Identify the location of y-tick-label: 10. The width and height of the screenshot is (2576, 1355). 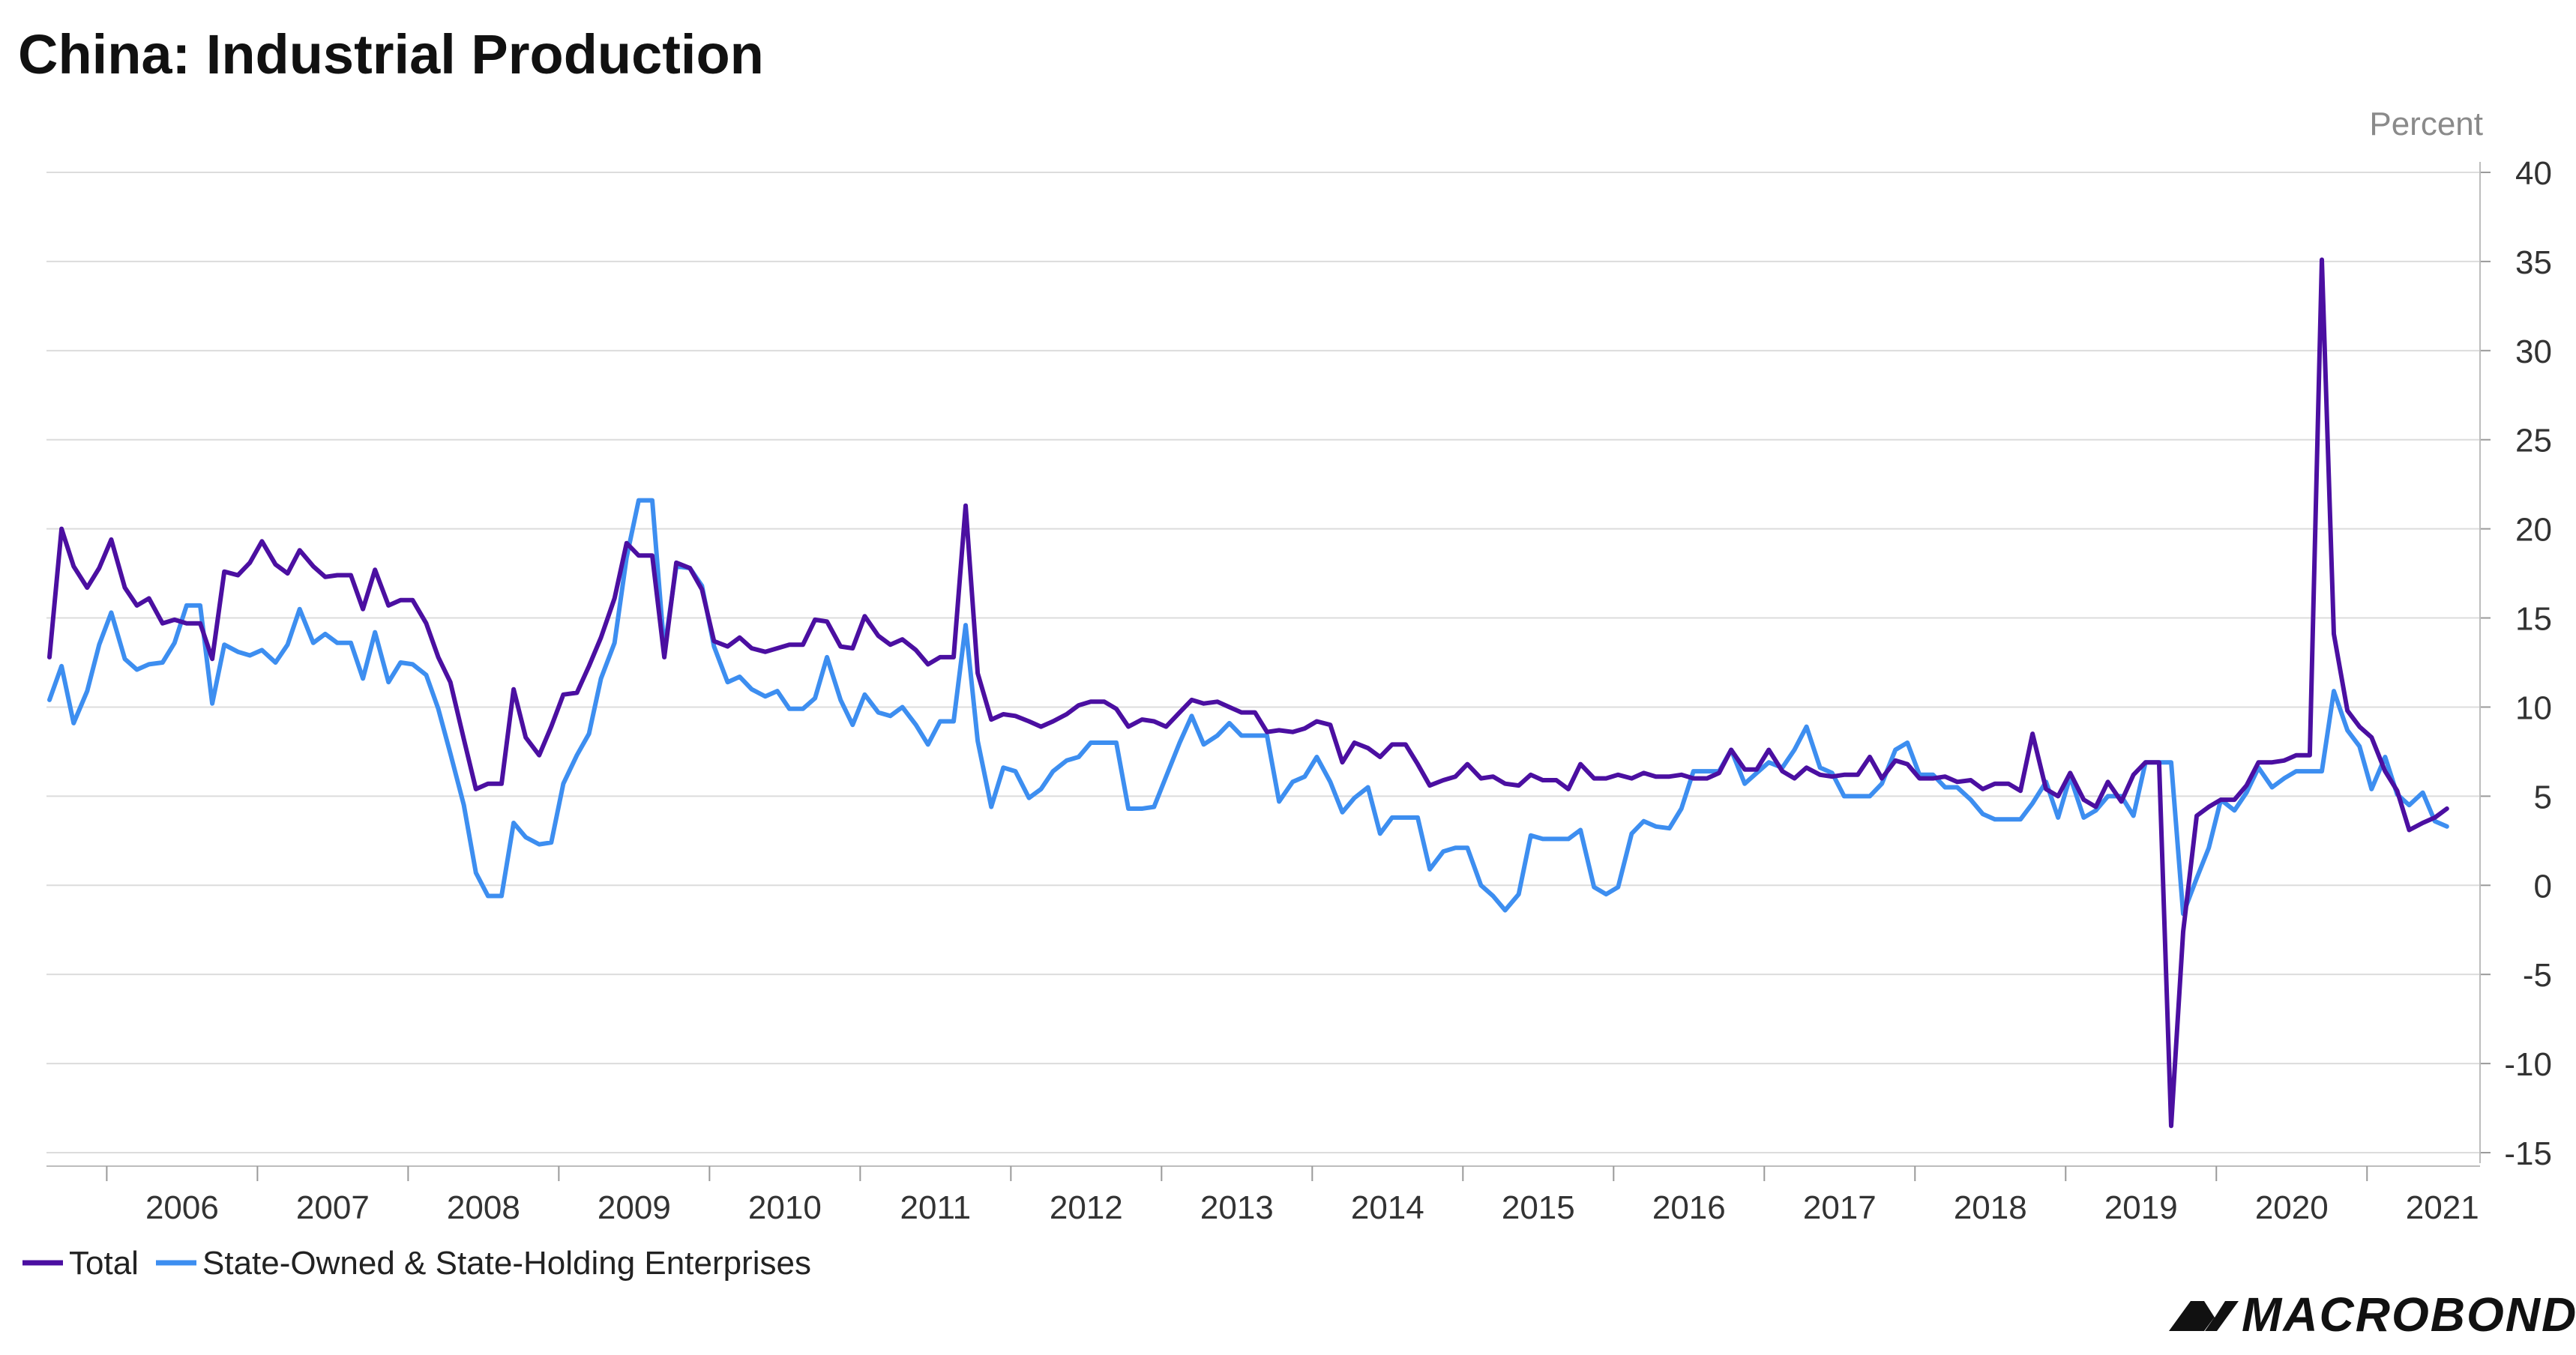
(2534, 707).